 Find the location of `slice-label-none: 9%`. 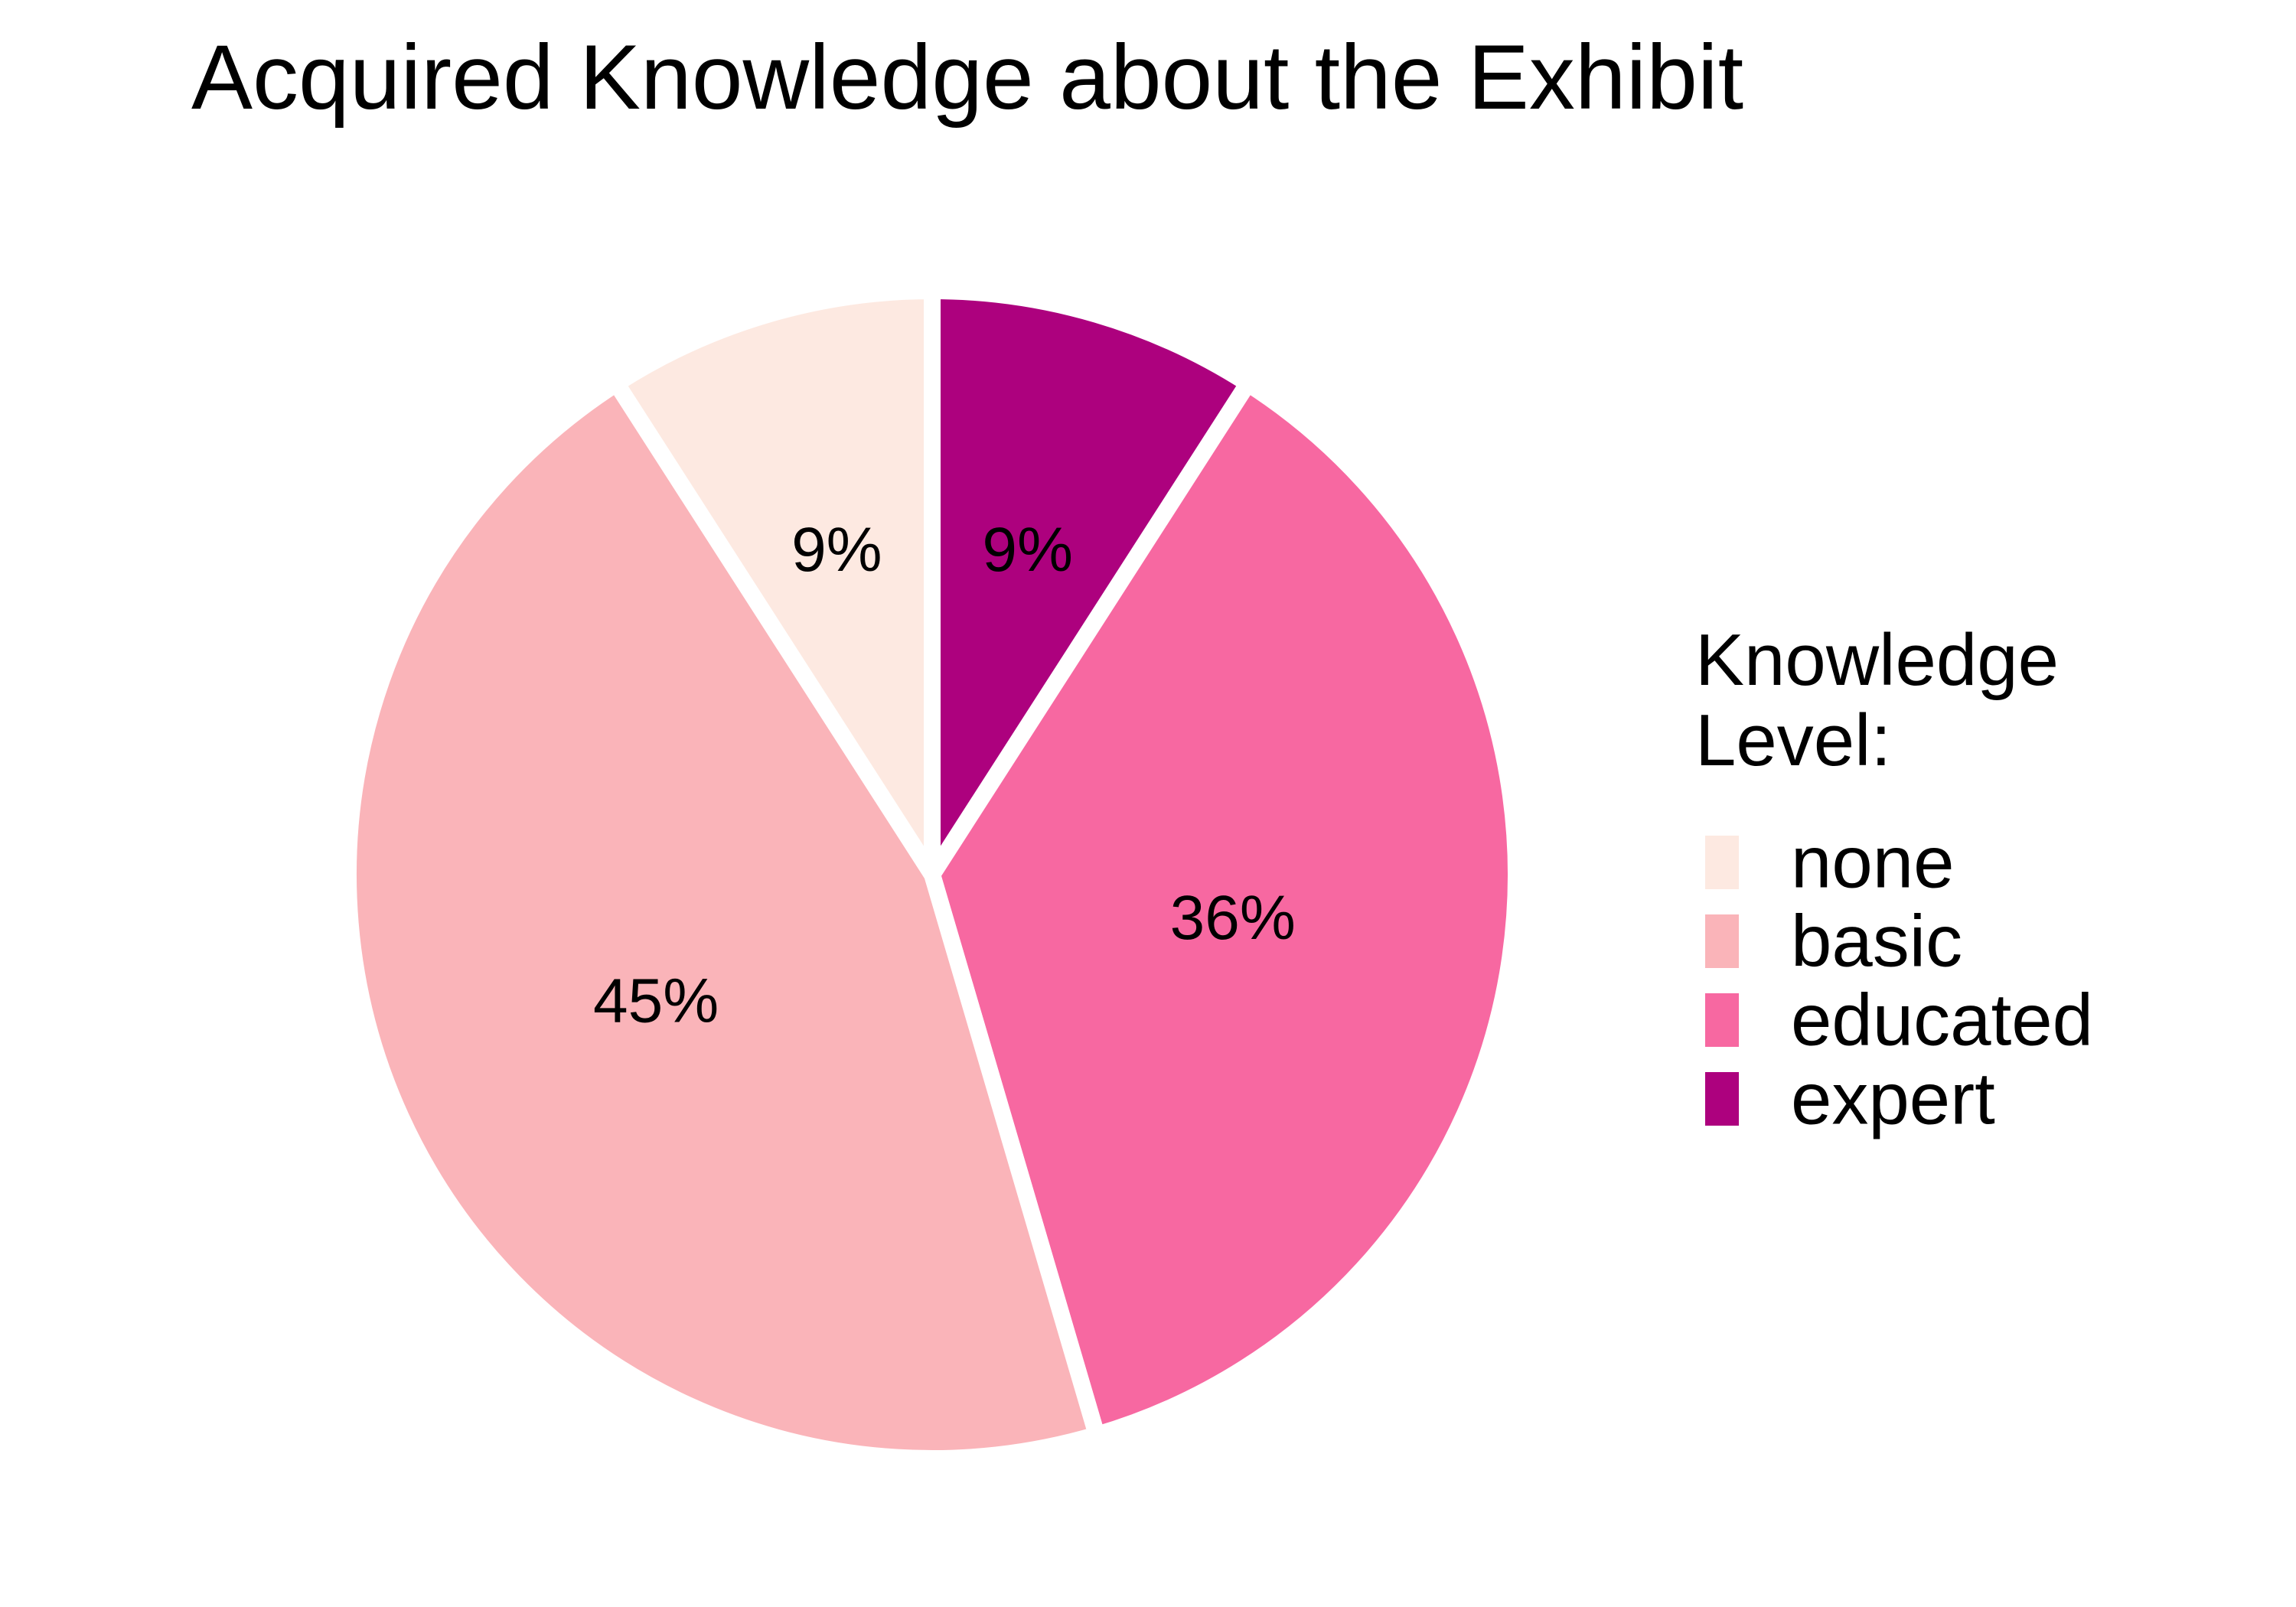

slice-label-none: 9% is located at coordinates (836, 550).